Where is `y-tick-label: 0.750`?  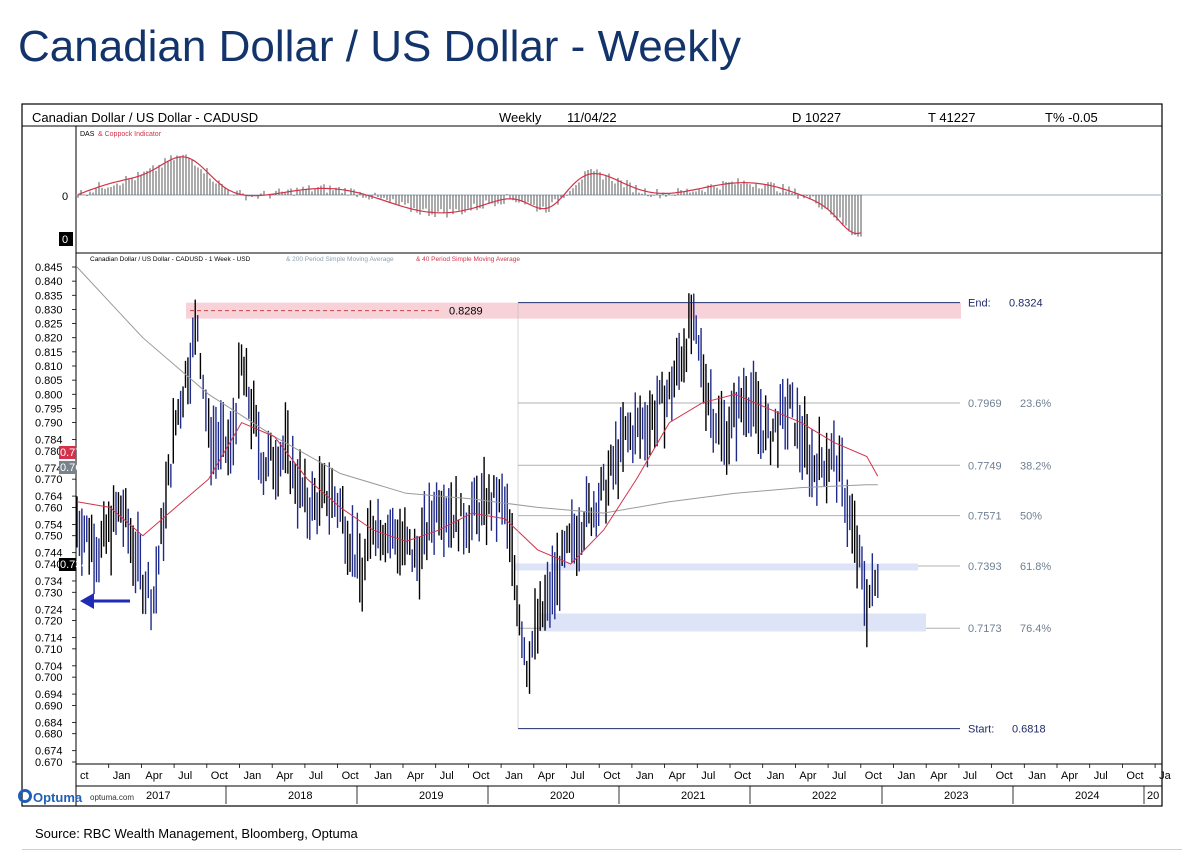 y-tick-label: 0.750 is located at coordinates (49, 537).